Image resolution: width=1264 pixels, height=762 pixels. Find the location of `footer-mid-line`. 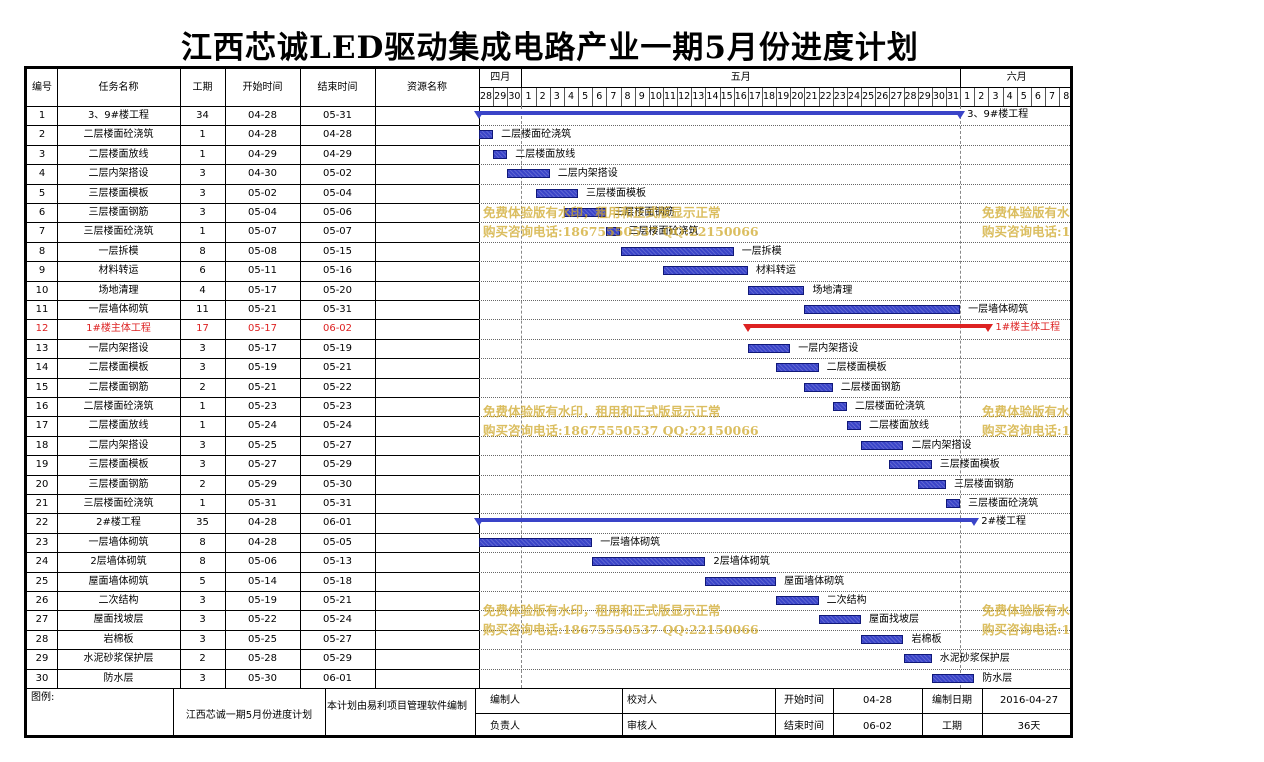

footer-mid-line is located at coordinates (772, 713).